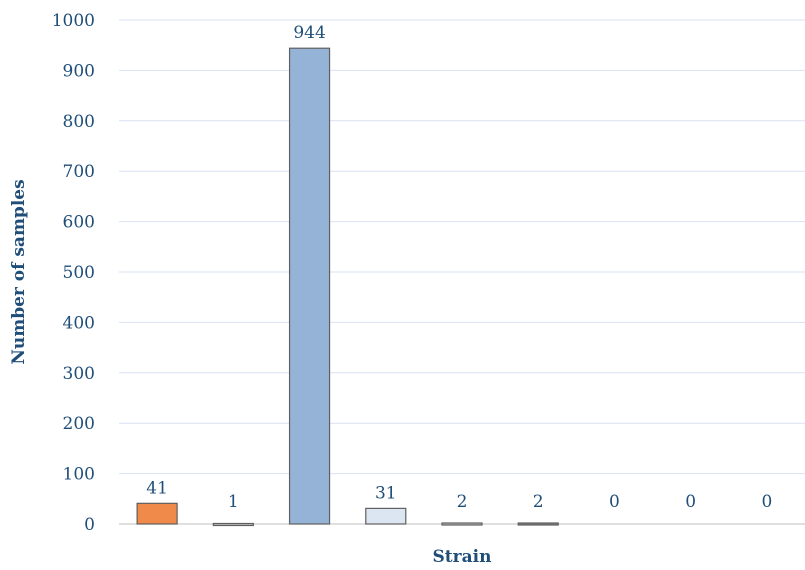 The width and height of the screenshot is (805, 570). What do you see at coordinates (79, 223) in the screenshot?
I see `y-tick-label: 600` at bounding box center [79, 223].